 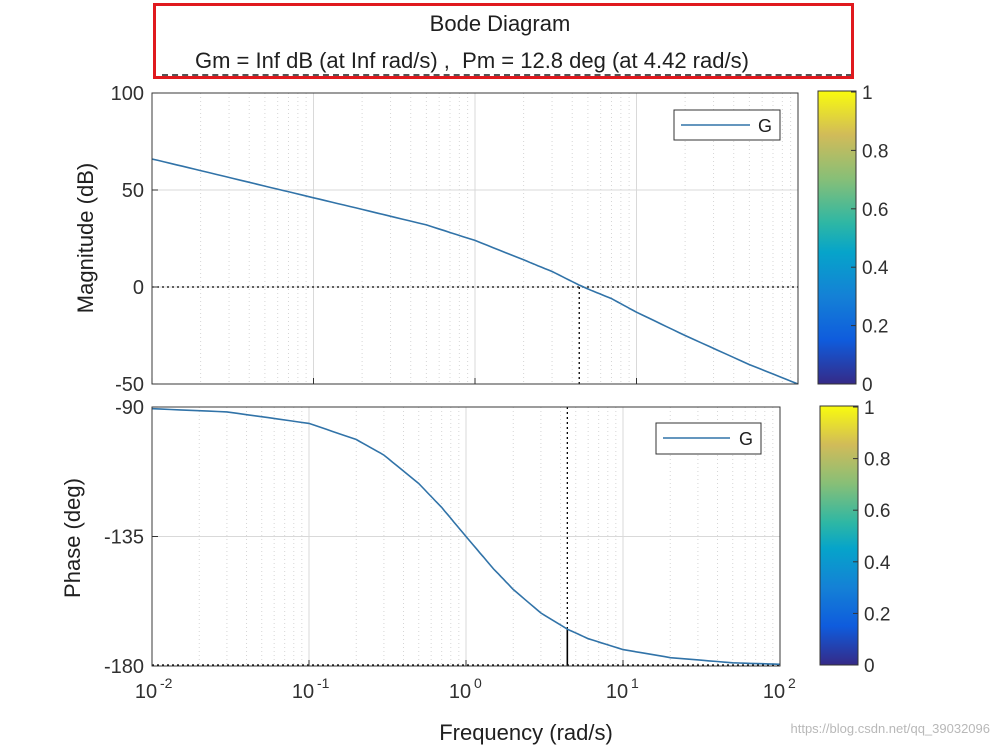 I want to click on phase-y-ticks: -90 -135 -180, so click(x=131, y=537).